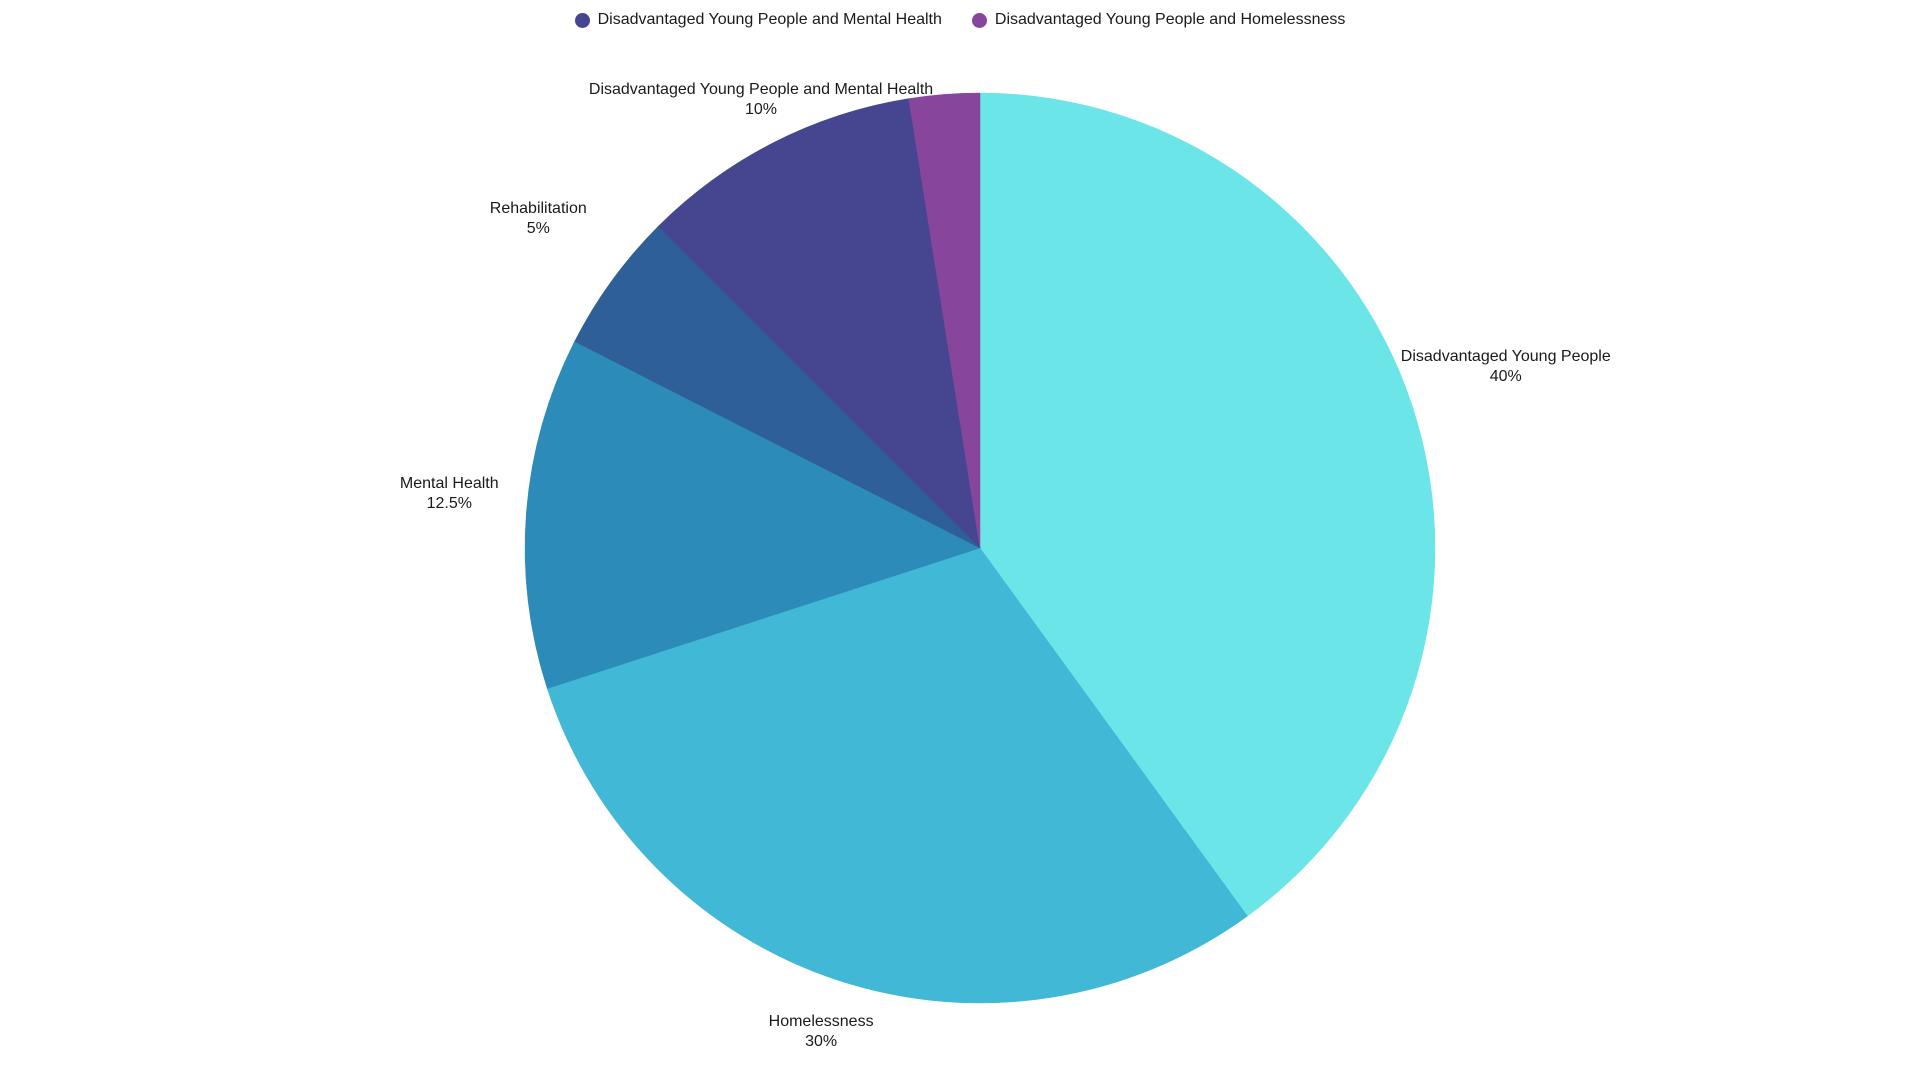  I want to click on slice-label-value: 40%, so click(1505, 377).